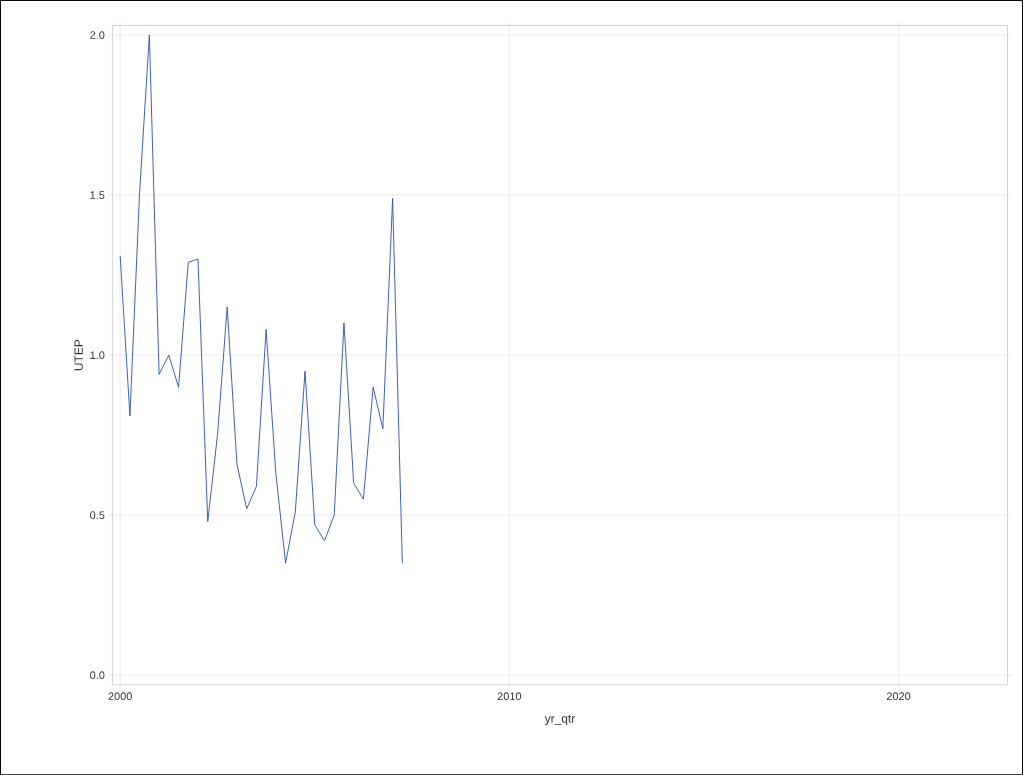 This screenshot has height=775, width=1023. I want to click on x-tick-label: 2010, so click(509, 696).